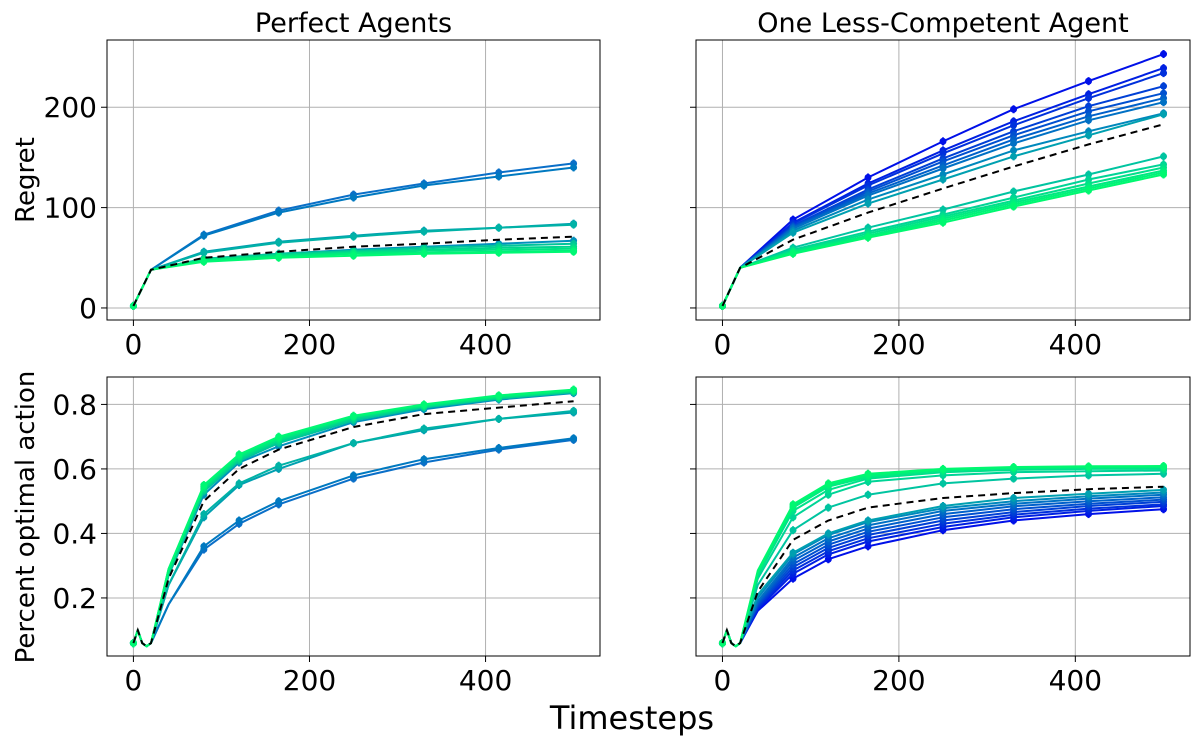 The height and width of the screenshot is (746, 1201). I want to click on y-tick-label: 0.2, so click(74, 598).